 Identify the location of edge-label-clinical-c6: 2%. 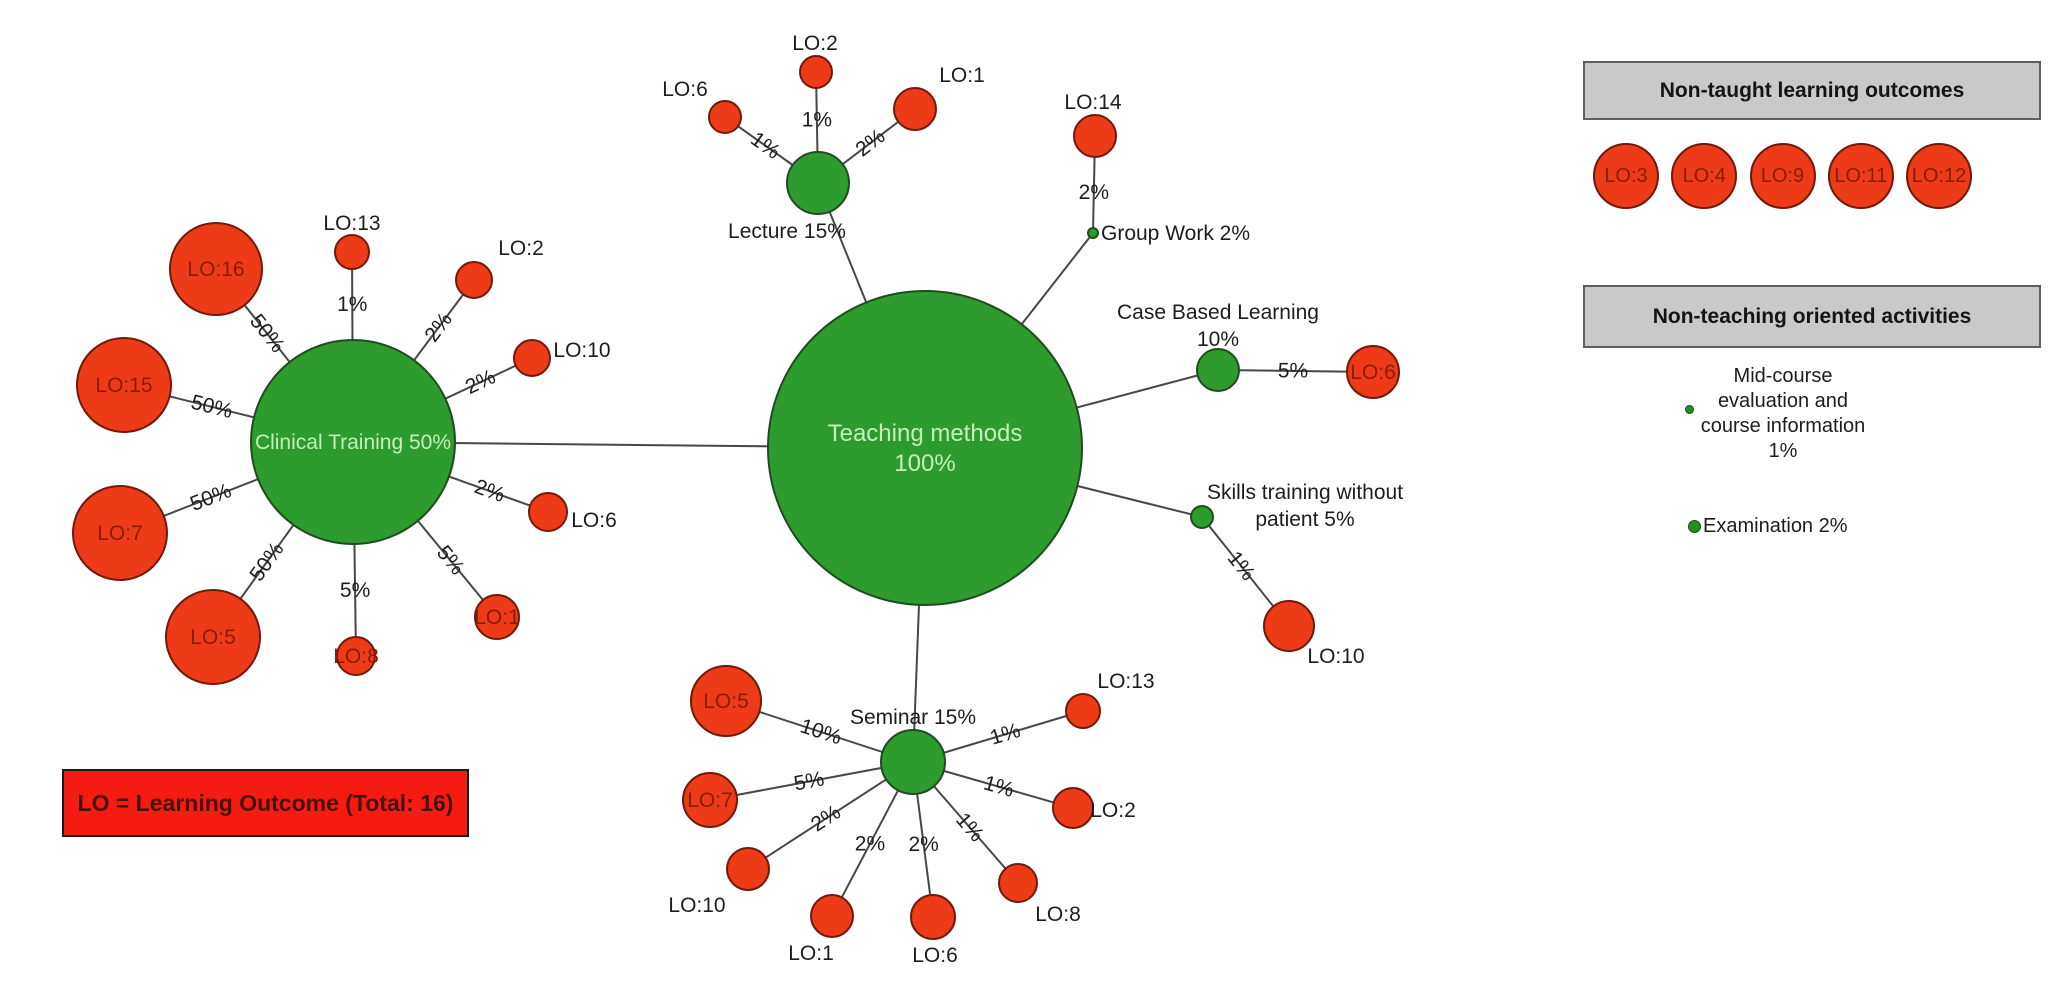
(489, 491).